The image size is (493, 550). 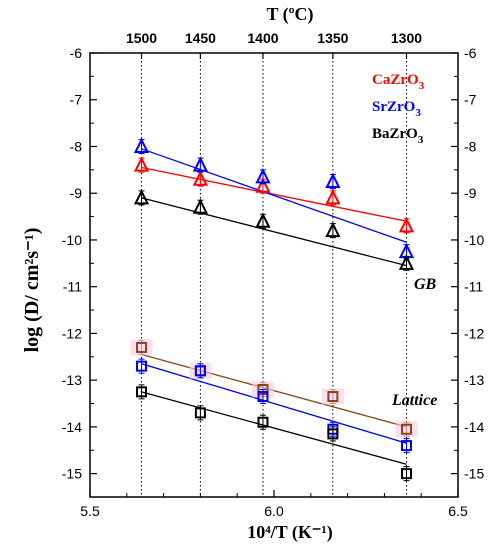 What do you see at coordinates (141, 38) in the screenshot?
I see `top-tick-label: 1500` at bounding box center [141, 38].